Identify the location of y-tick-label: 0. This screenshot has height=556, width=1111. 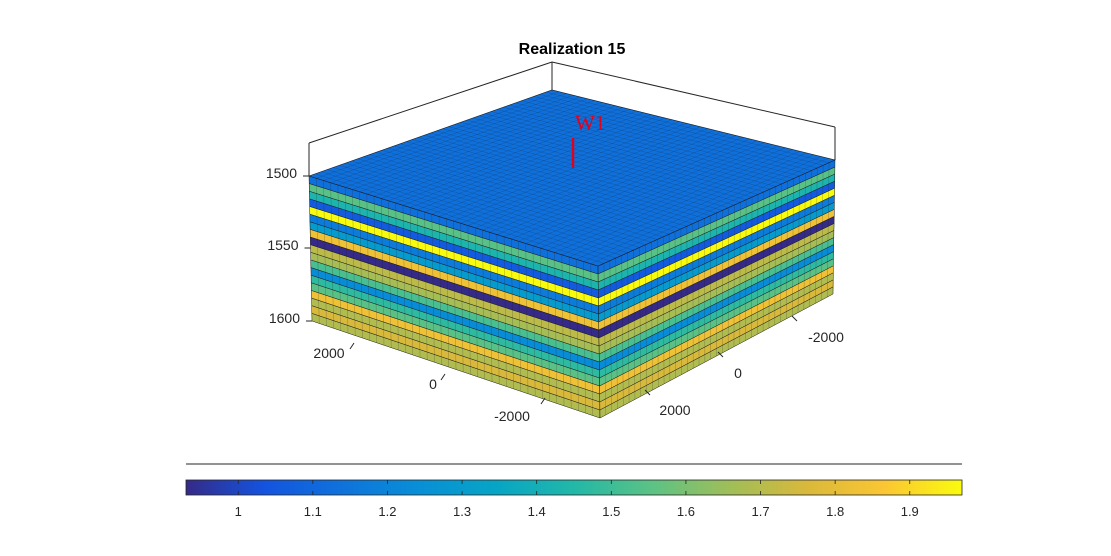
(738, 373).